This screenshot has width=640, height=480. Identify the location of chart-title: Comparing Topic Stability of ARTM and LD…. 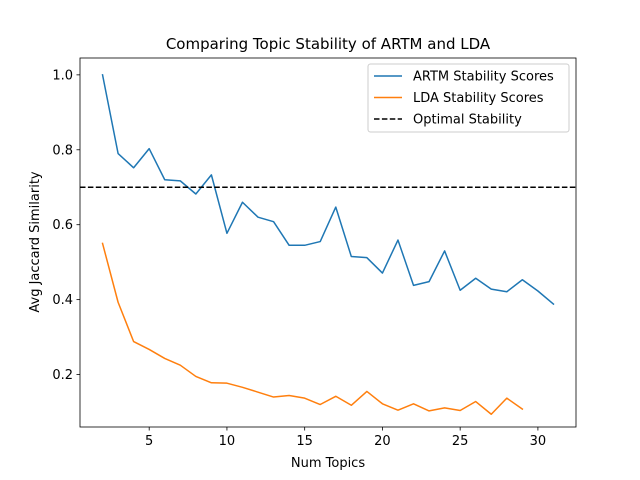
(328, 44).